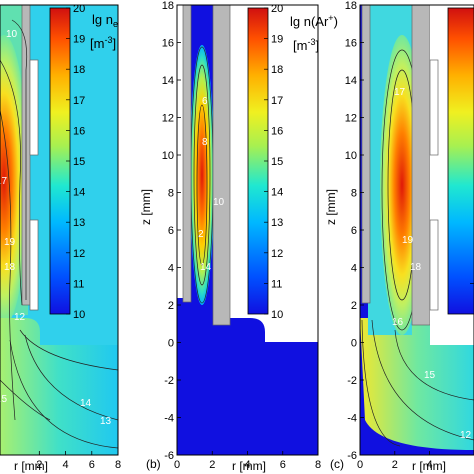 This screenshot has height=474, width=474. What do you see at coordinates (306, 45) in the screenshot?
I see `panel-b-colorbar-unit: [m-3]` at bounding box center [306, 45].